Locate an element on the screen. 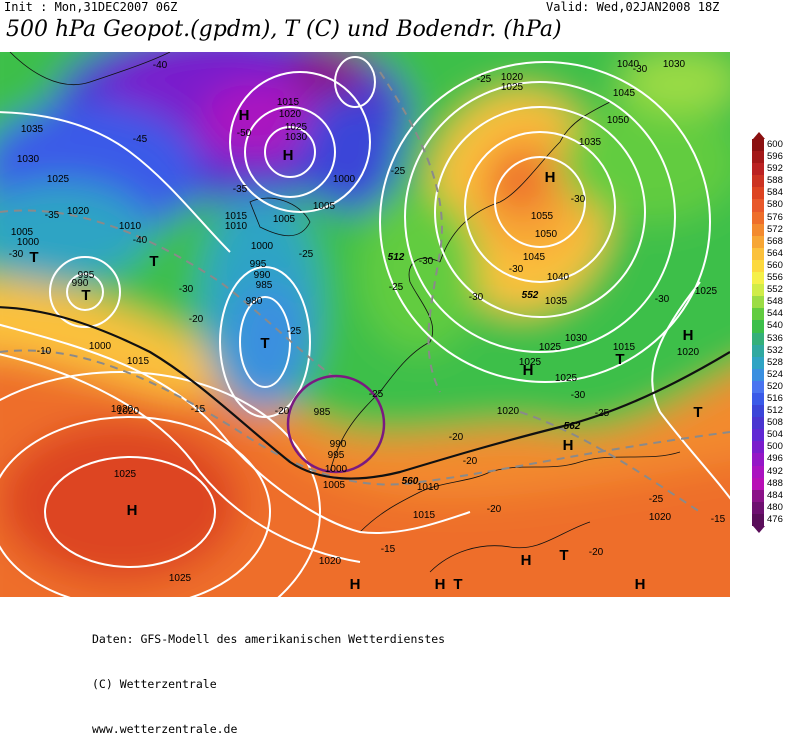 This screenshot has height=752, width=790. low-center-iceland: T is located at coordinates (33, 257).